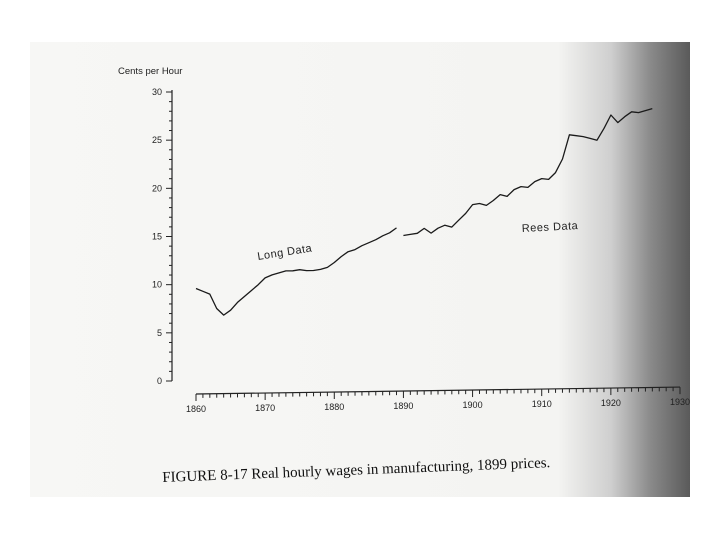  What do you see at coordinates (611, 403) in the screenshot?
I see `x-tick-label: 1920` at bounding box center [611, 403].